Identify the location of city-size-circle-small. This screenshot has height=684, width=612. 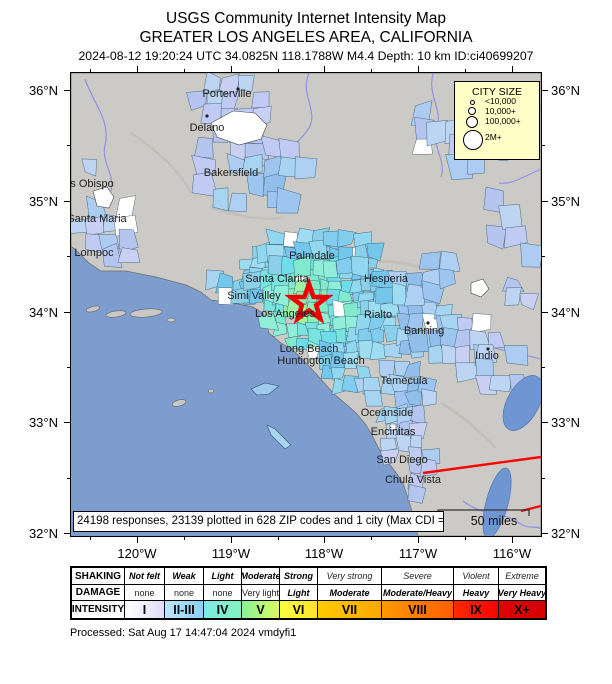
(472, 102).